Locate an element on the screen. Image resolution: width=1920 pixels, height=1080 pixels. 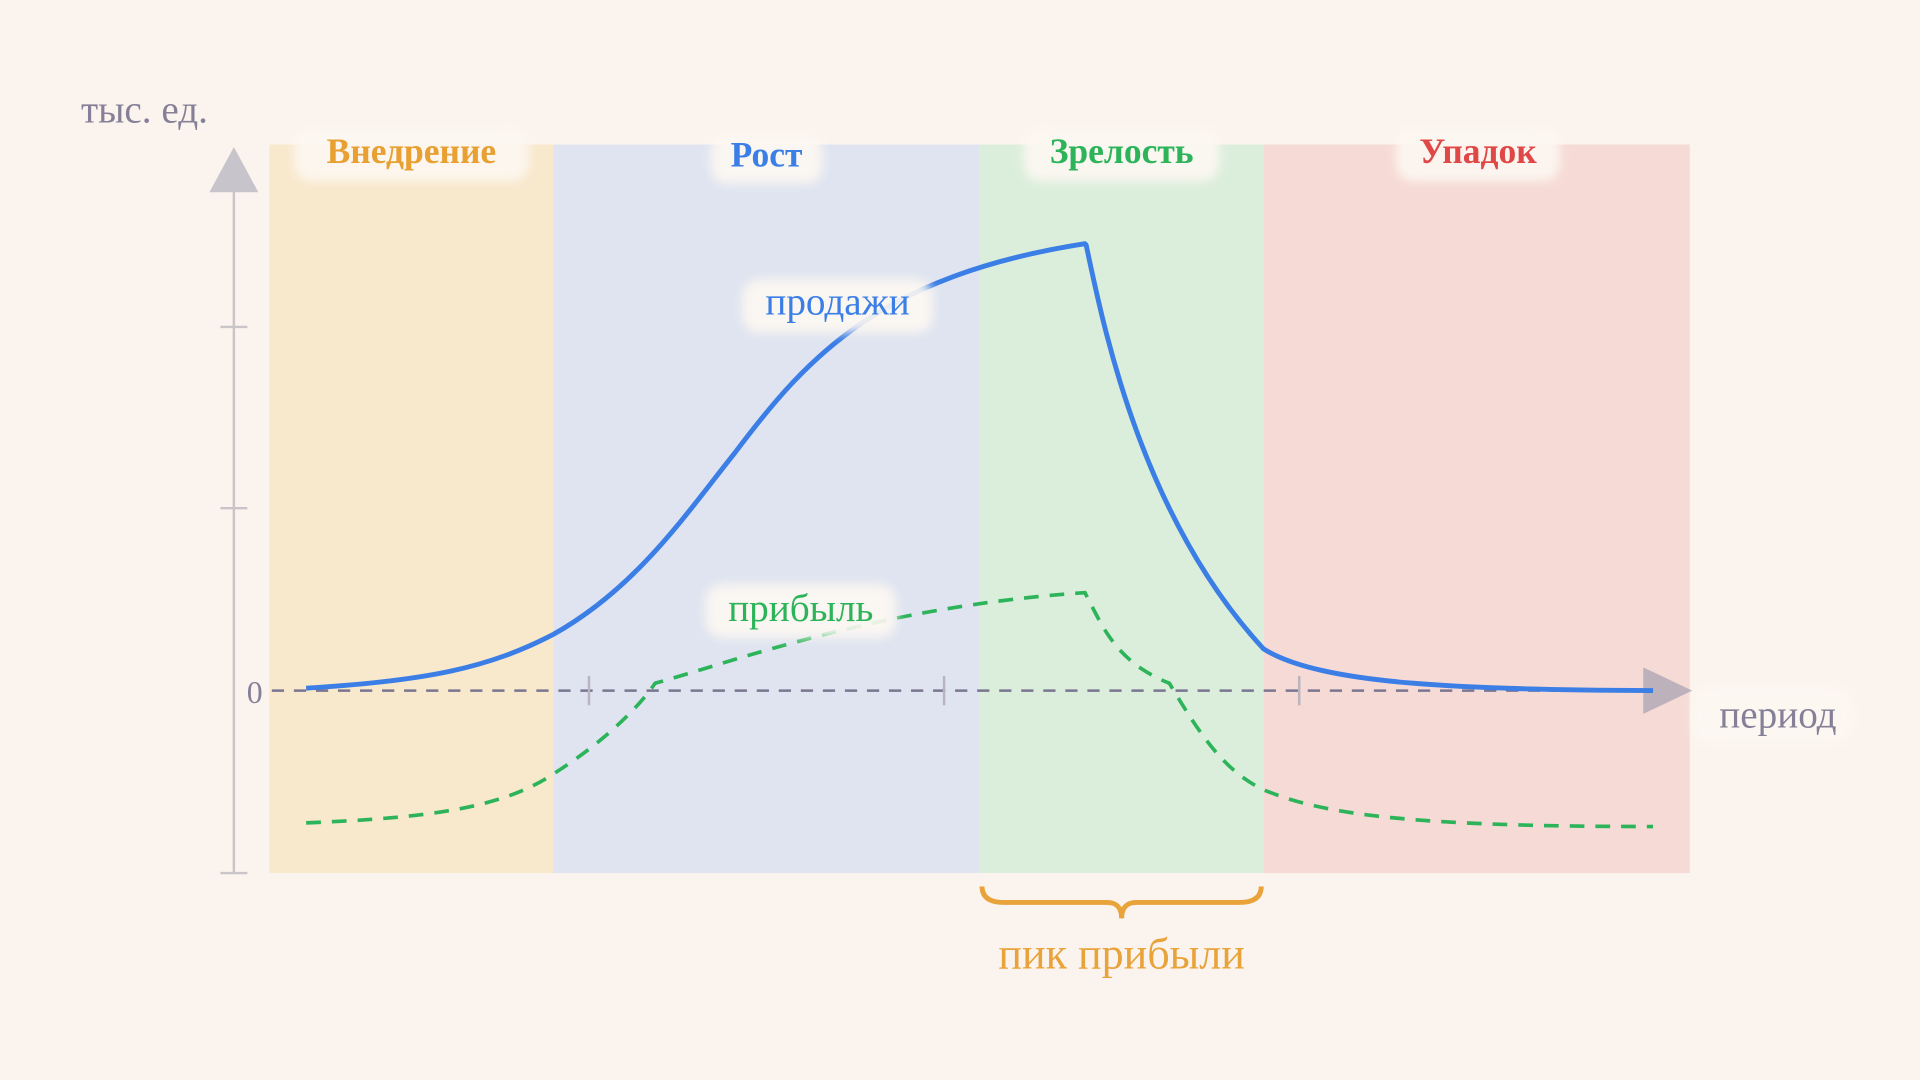
y-axis is located at coordinates (234, 529).